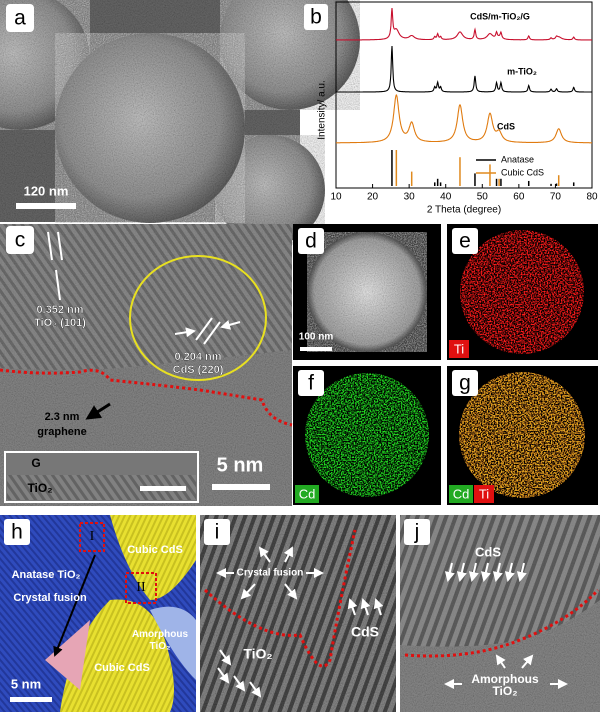 This screenshot has height=712, width=600. I want to click on element-label: Cd, so click(461, 493).